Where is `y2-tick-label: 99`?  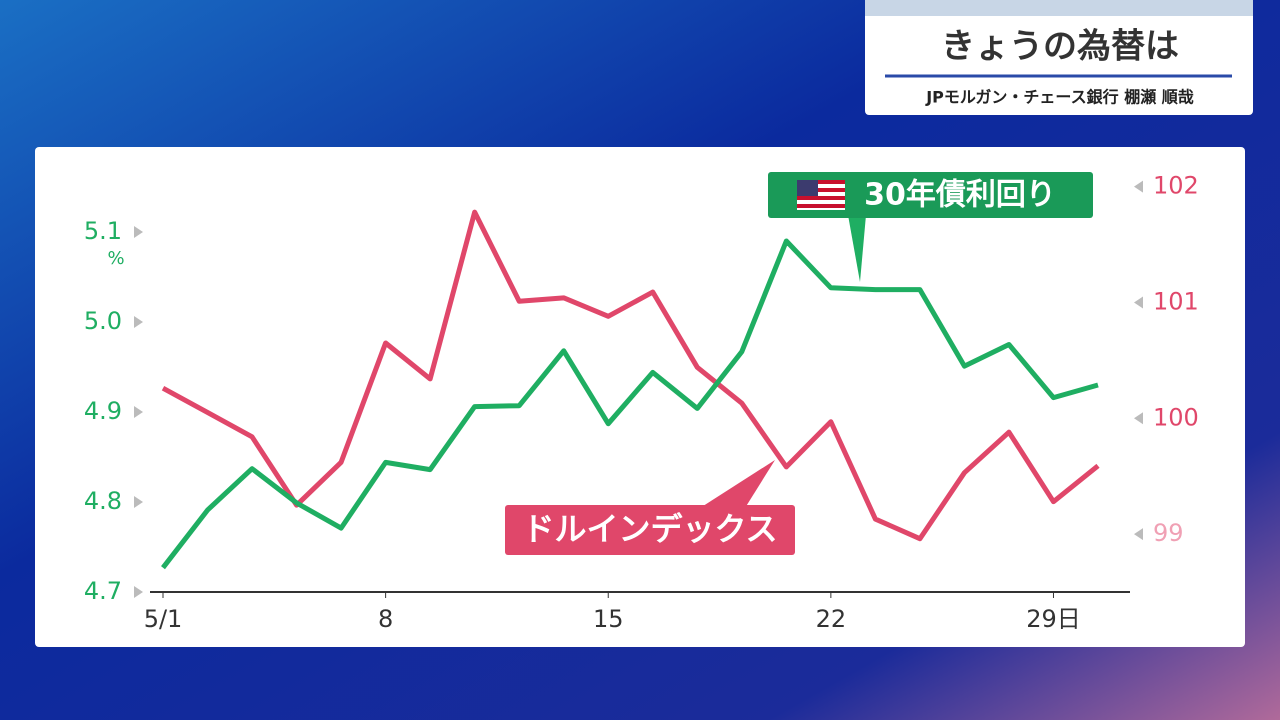 y2-tick-label: 99 is located at coordinates (1168, 533).